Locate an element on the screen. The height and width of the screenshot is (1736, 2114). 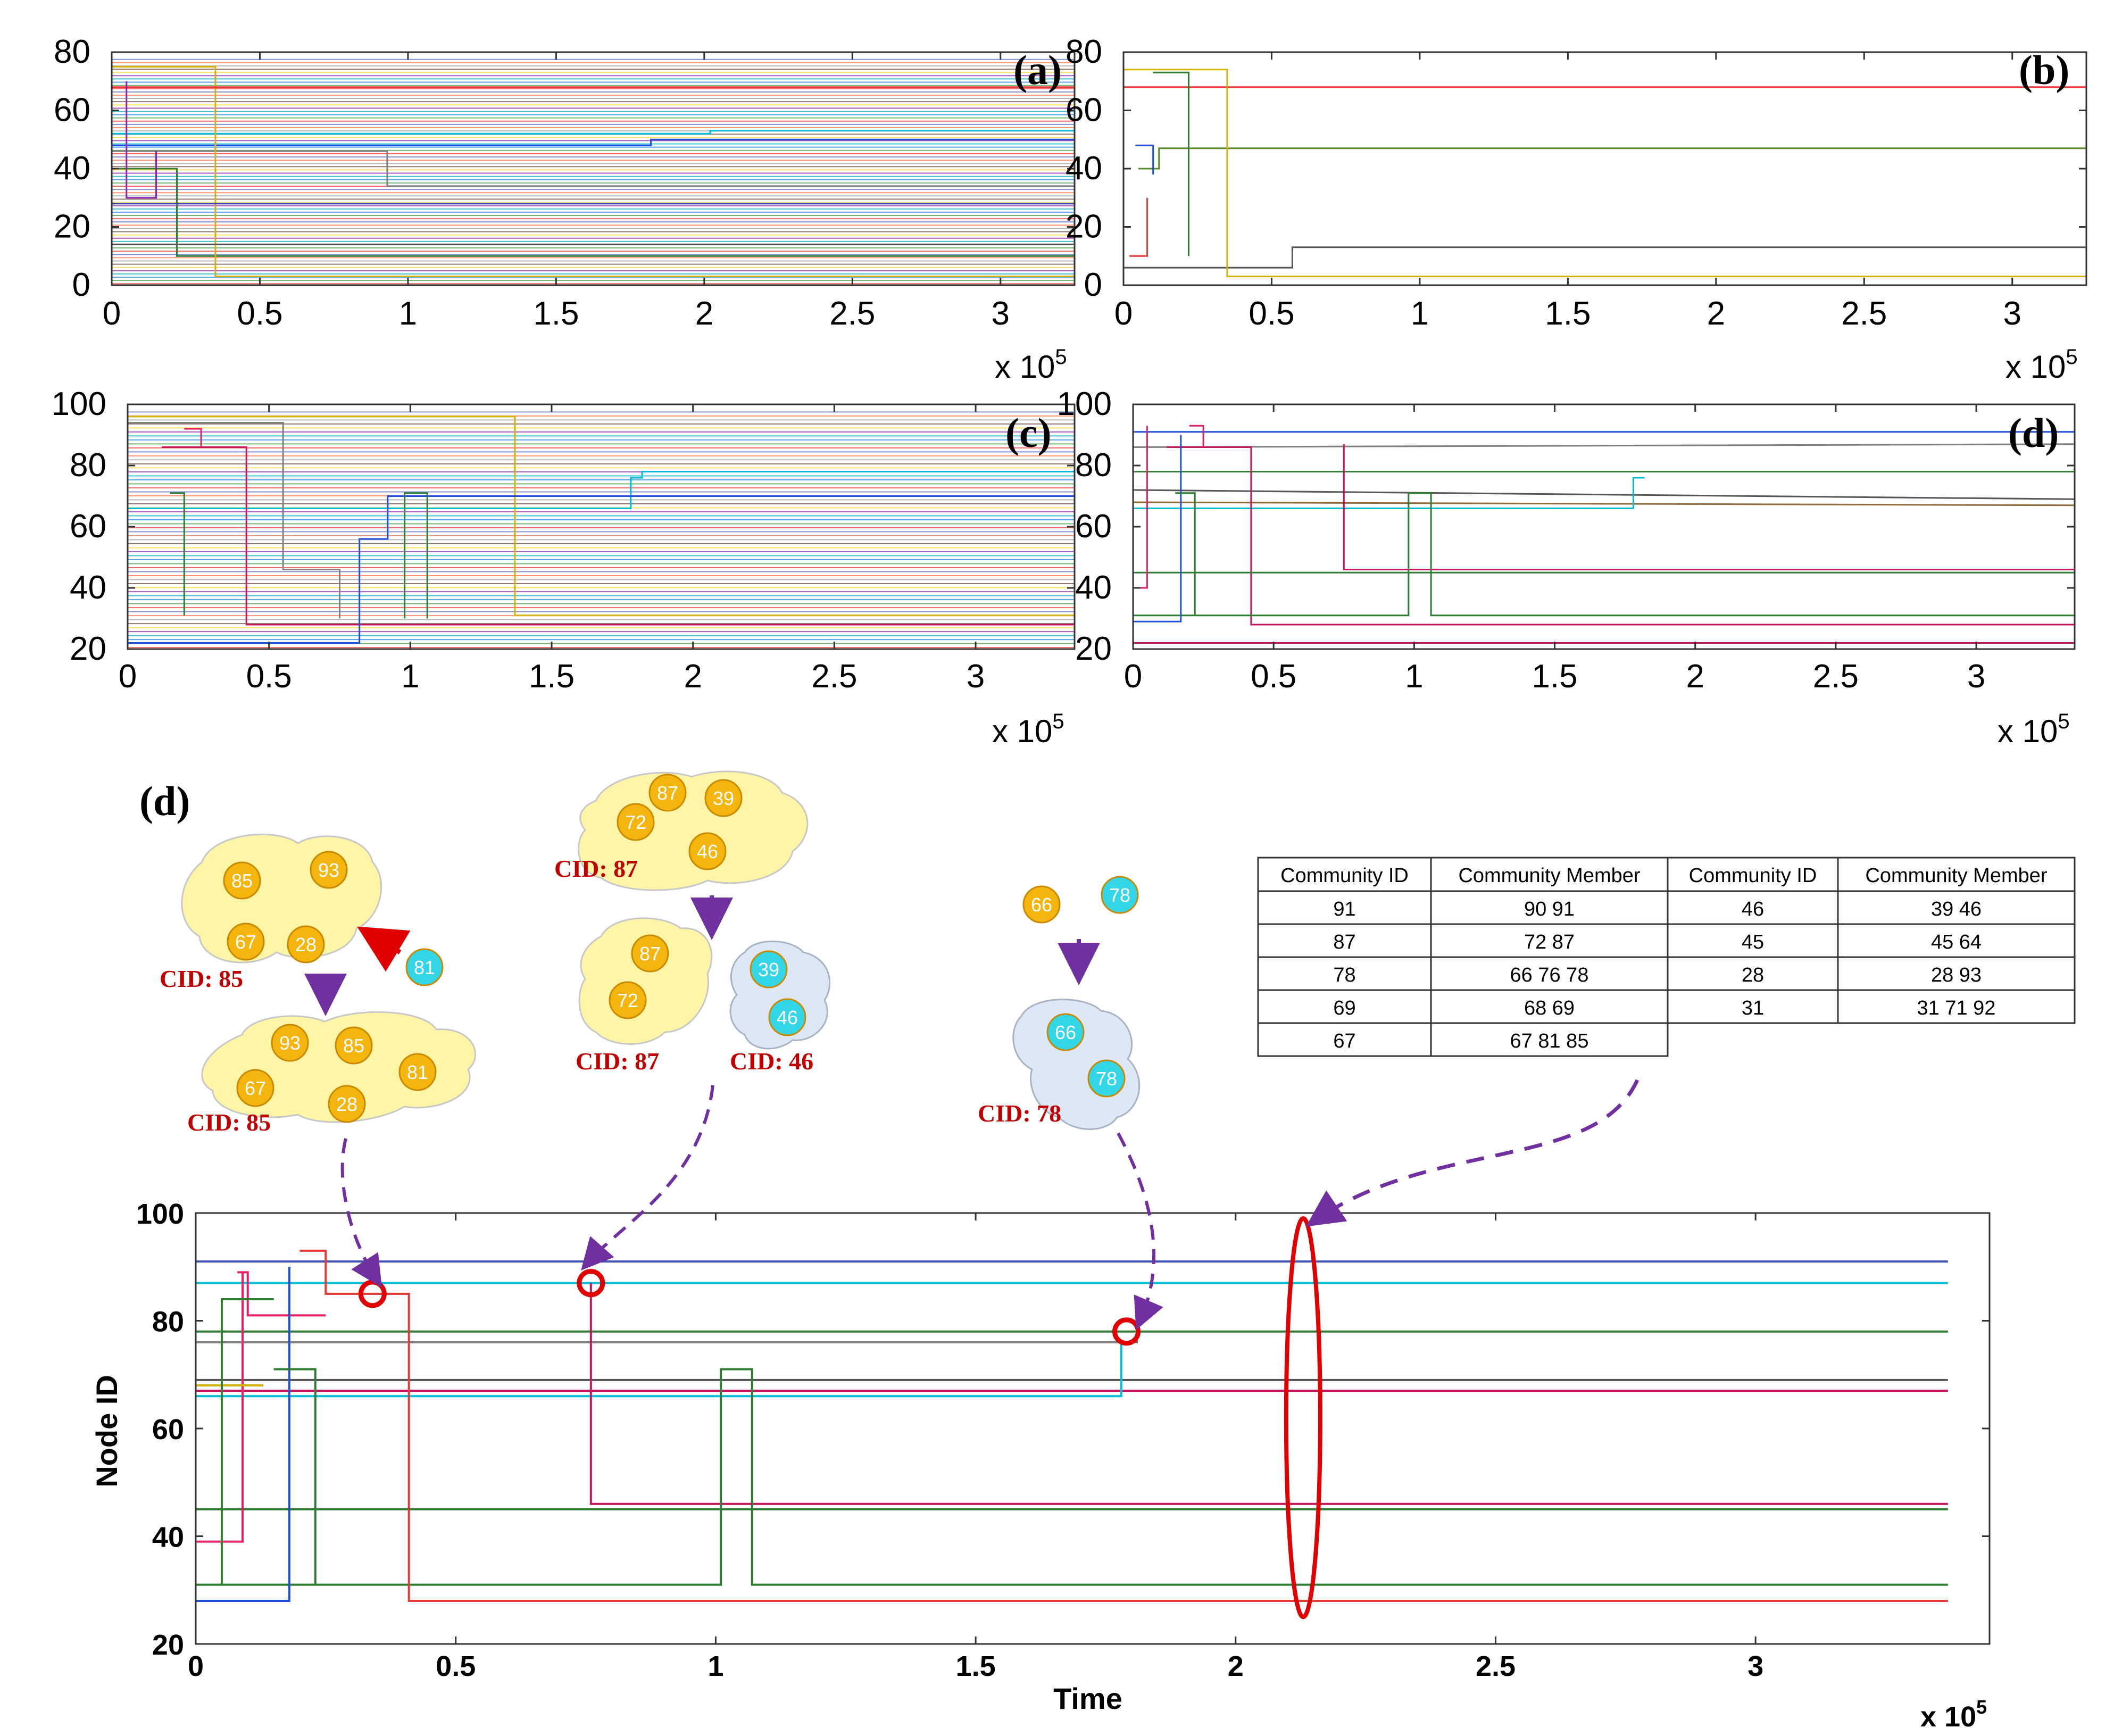
cloud-cid85-before is located at coordinates (281, 898).